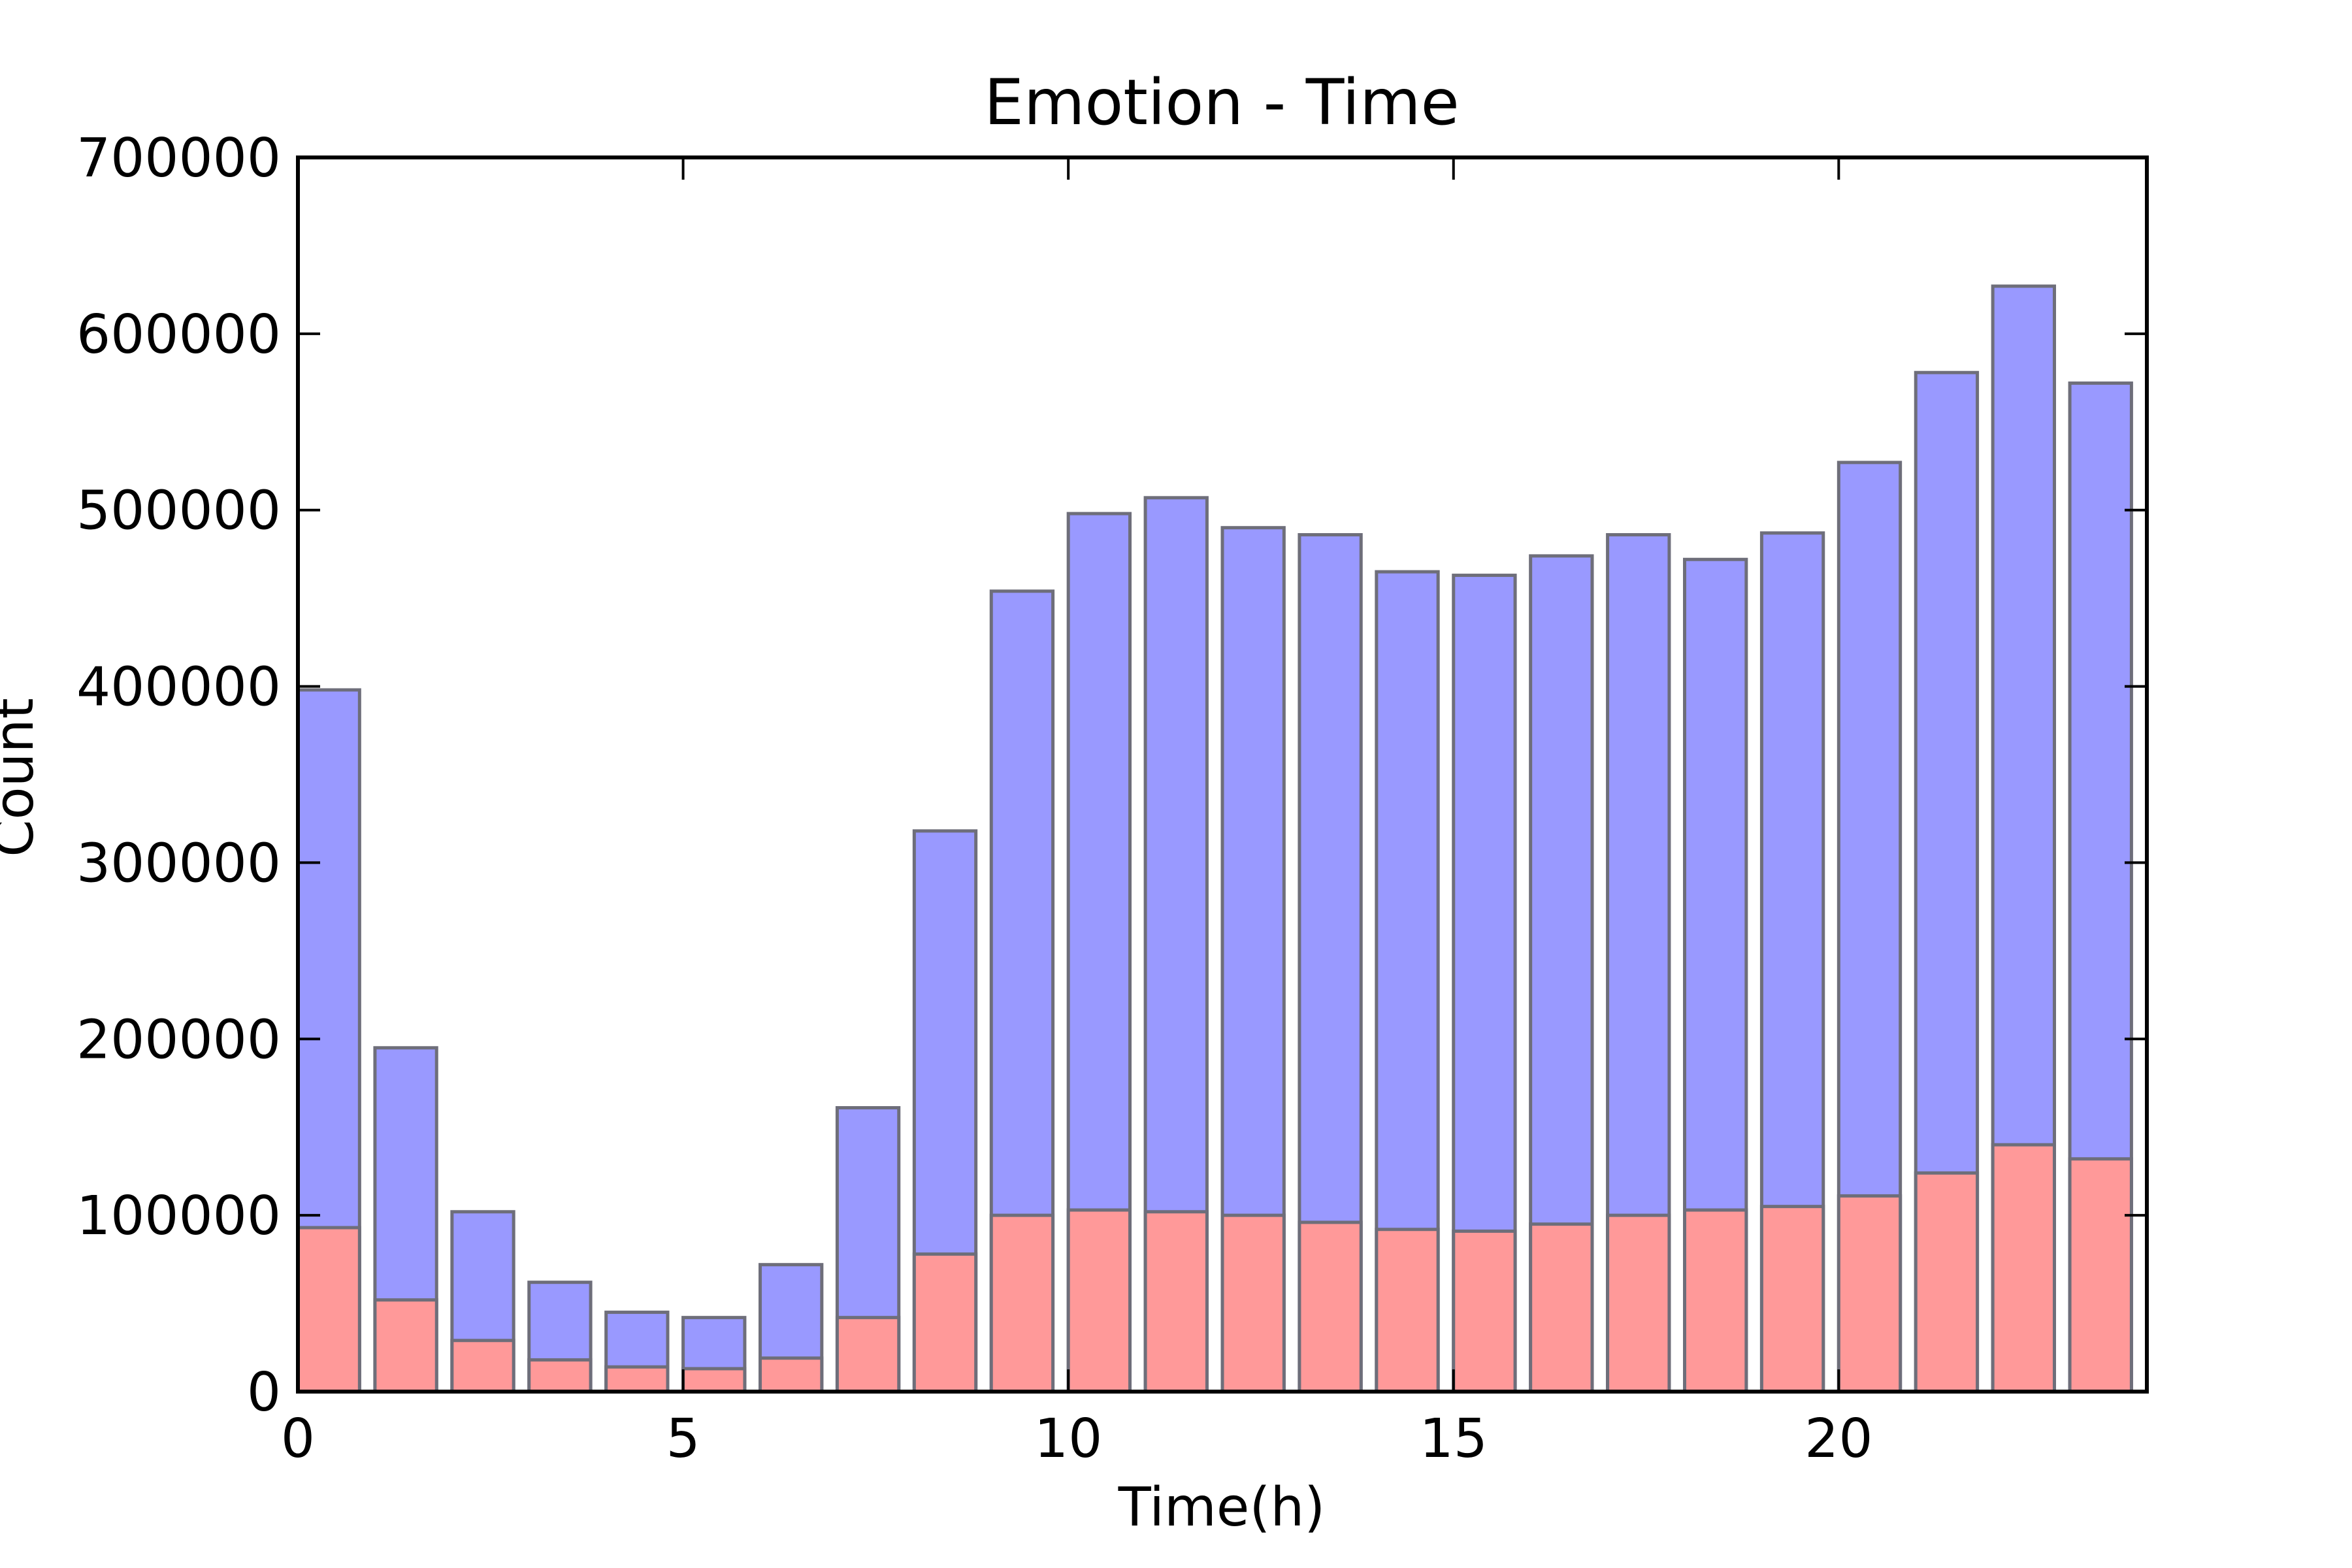  What do you see at coordinates (264, 1393) in the screenshot?
I see `y-tick-label: 0` at bounding box center [264, 1393].